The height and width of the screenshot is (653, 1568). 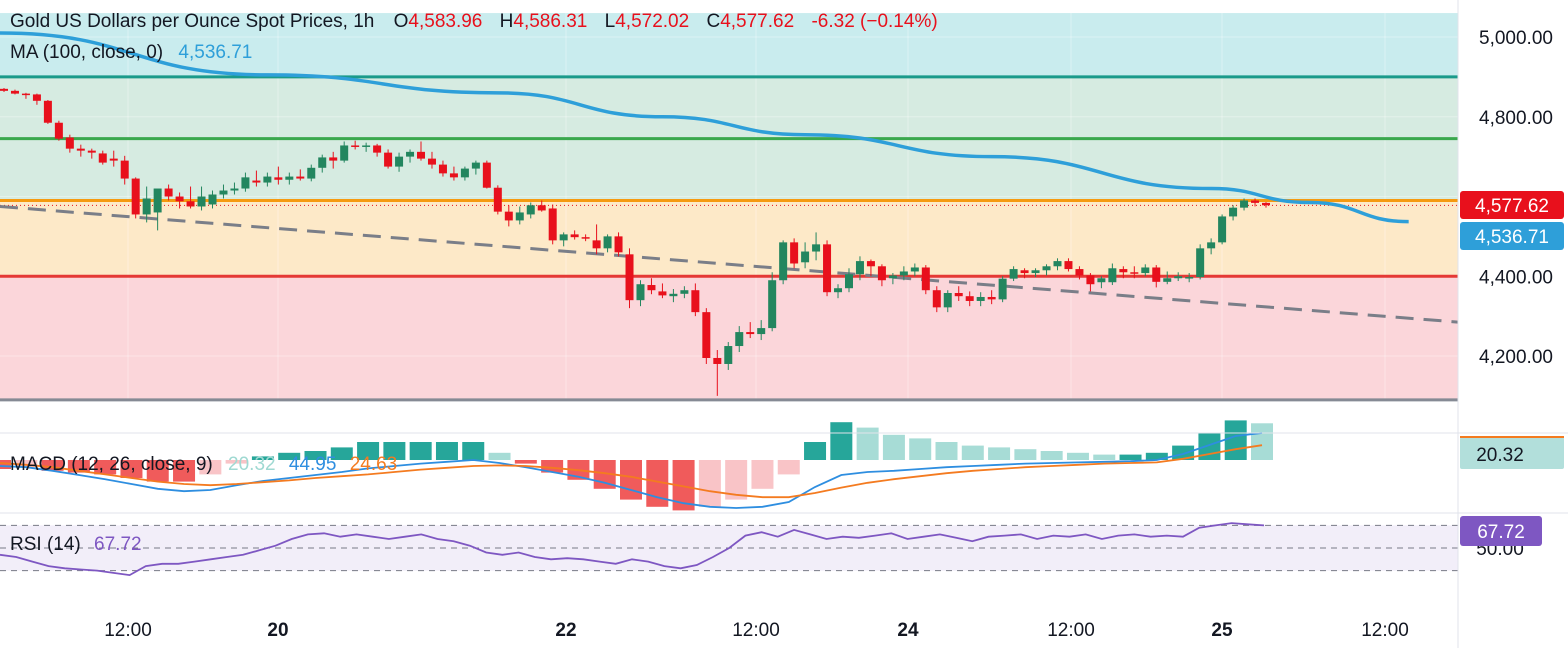 I want to click on macd-legend-label: MACD (12, 26, close, 9), so click(x=111, y=464).